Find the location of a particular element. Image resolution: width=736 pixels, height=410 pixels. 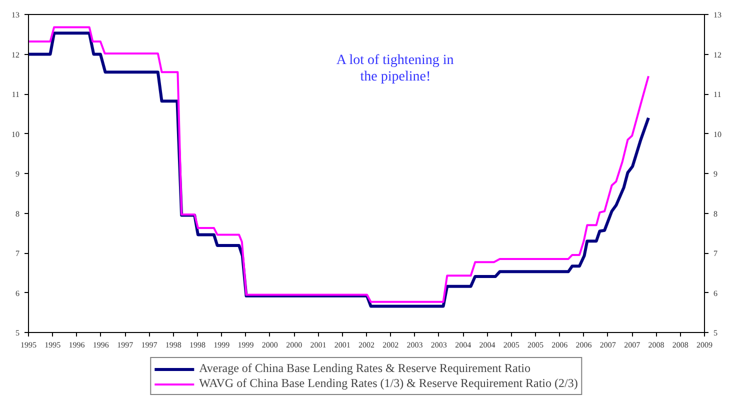

y2-tick-label: 12 is located at coordinates (718, 55).